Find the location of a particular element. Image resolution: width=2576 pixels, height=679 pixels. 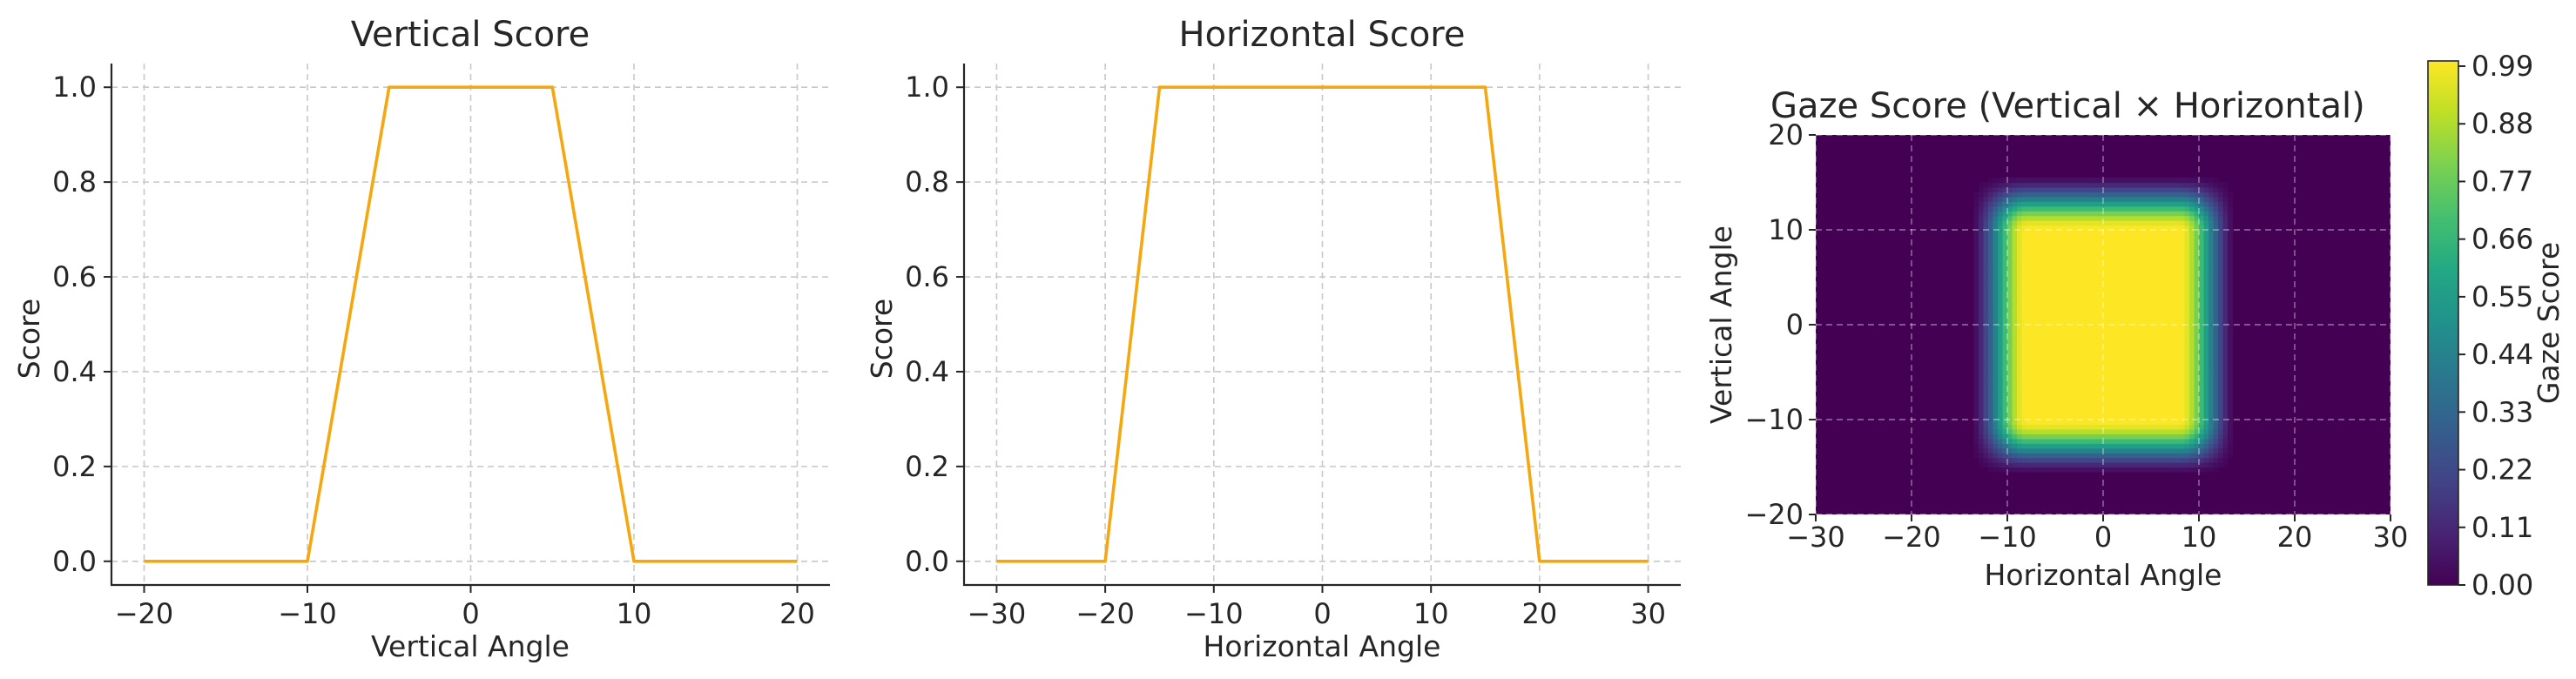

colorbar-tick-label: 0.55 is located at coordinates (2502, 296).